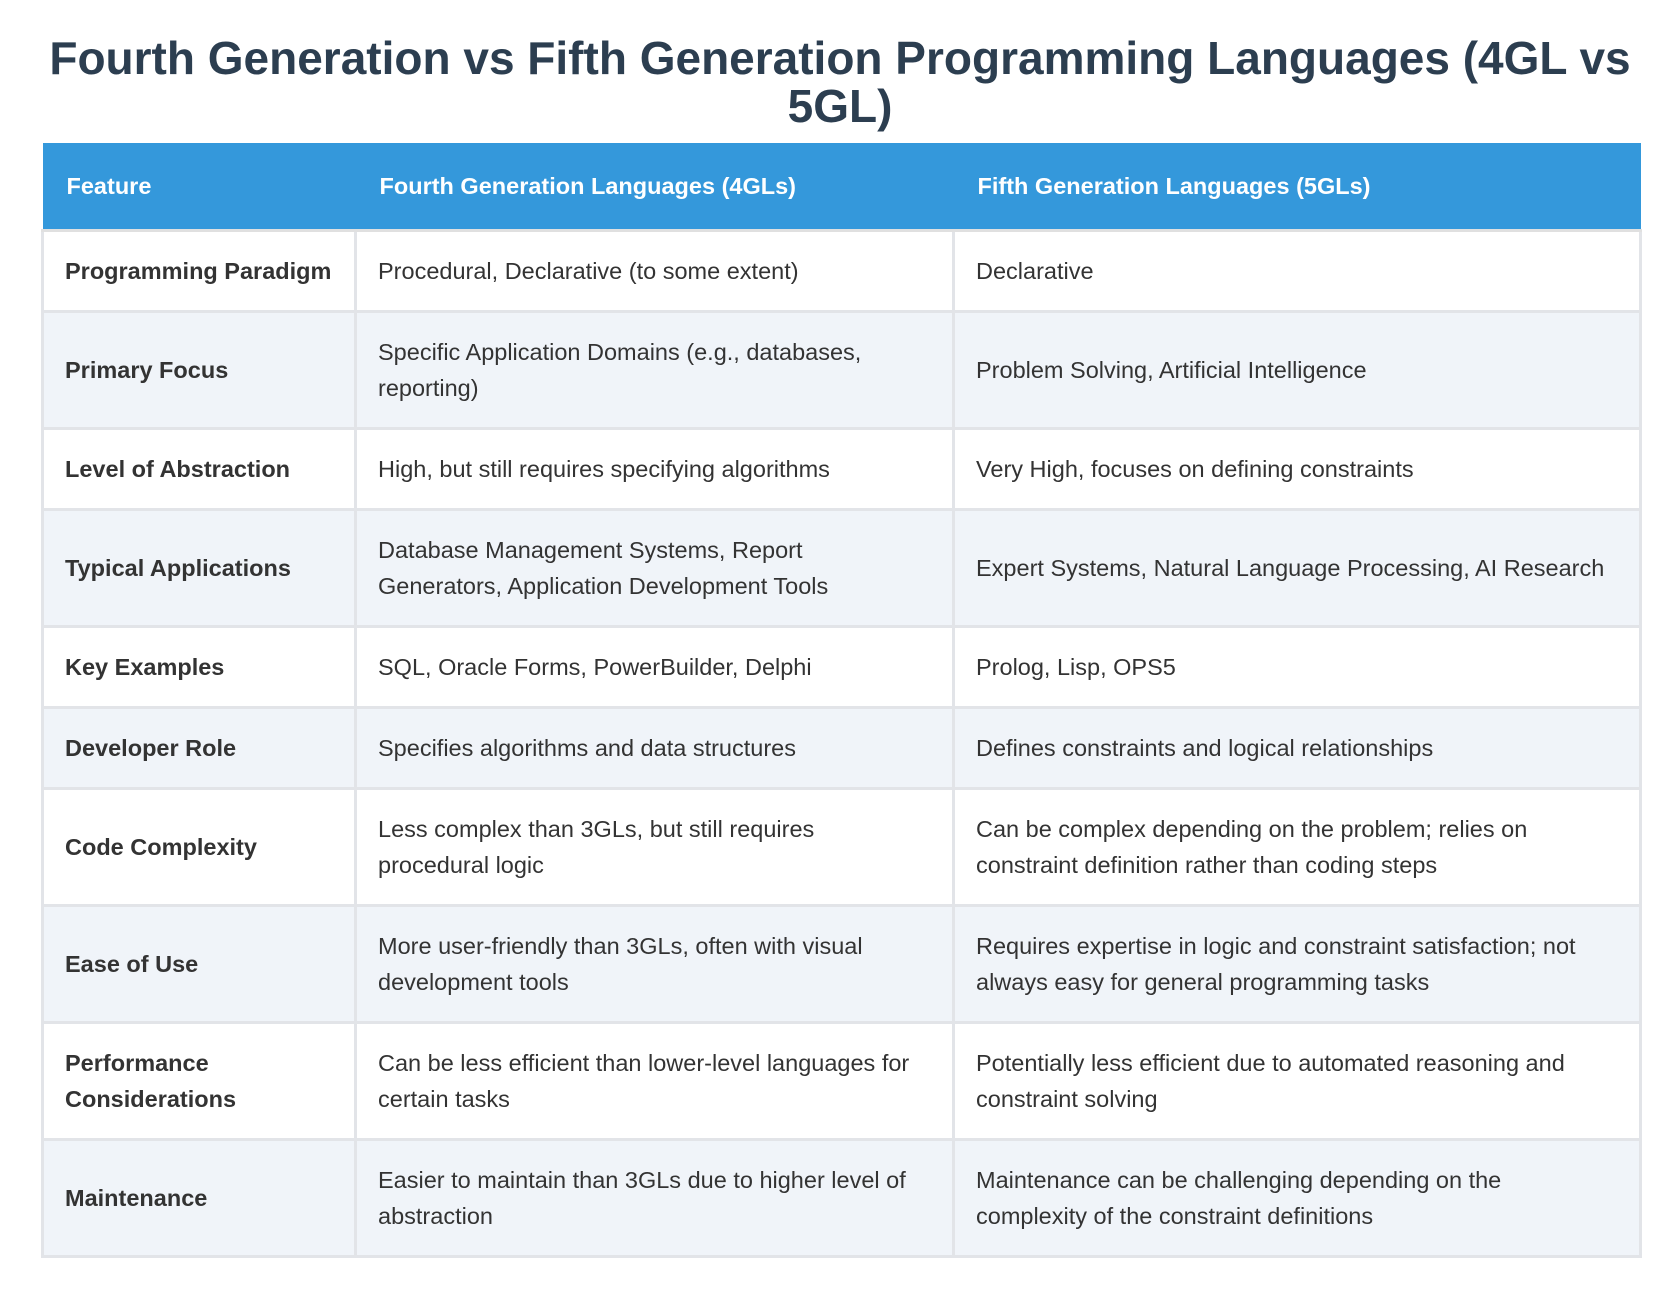 This screenshot has width=1680, height=1310. Describe the element at coordinates (199, 370) in the screenshot. I see `feature-cell: Primary Focus` at that location.